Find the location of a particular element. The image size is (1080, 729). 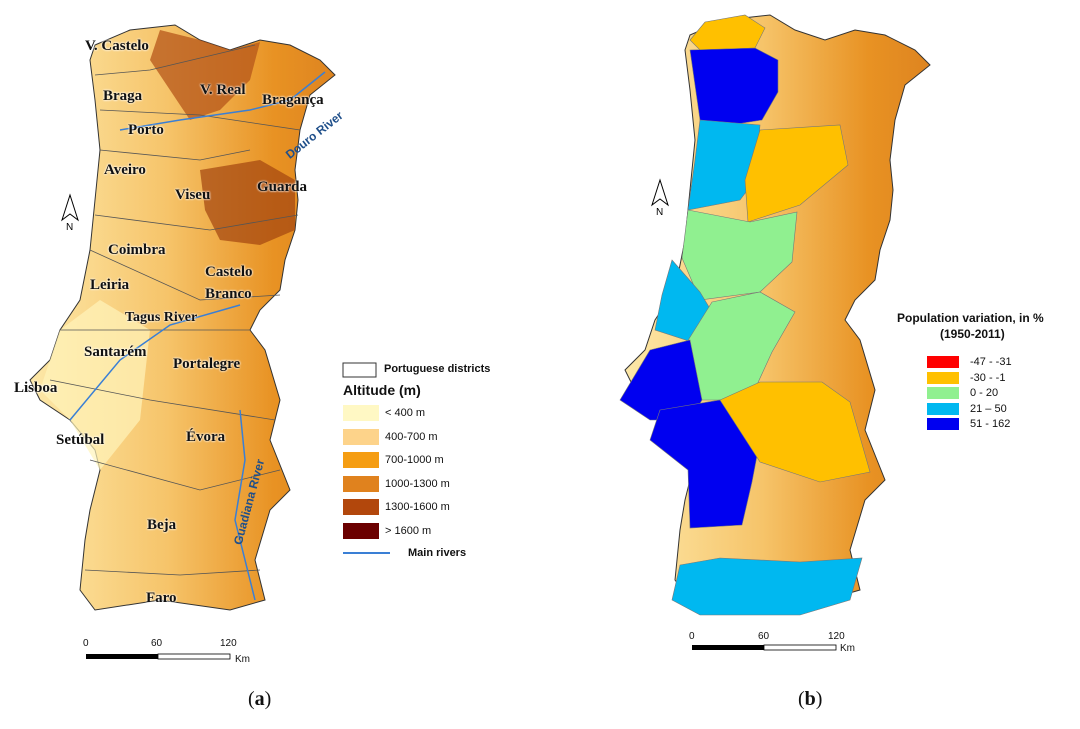

caption-b-open: ( is located at coordinates (801, 699).